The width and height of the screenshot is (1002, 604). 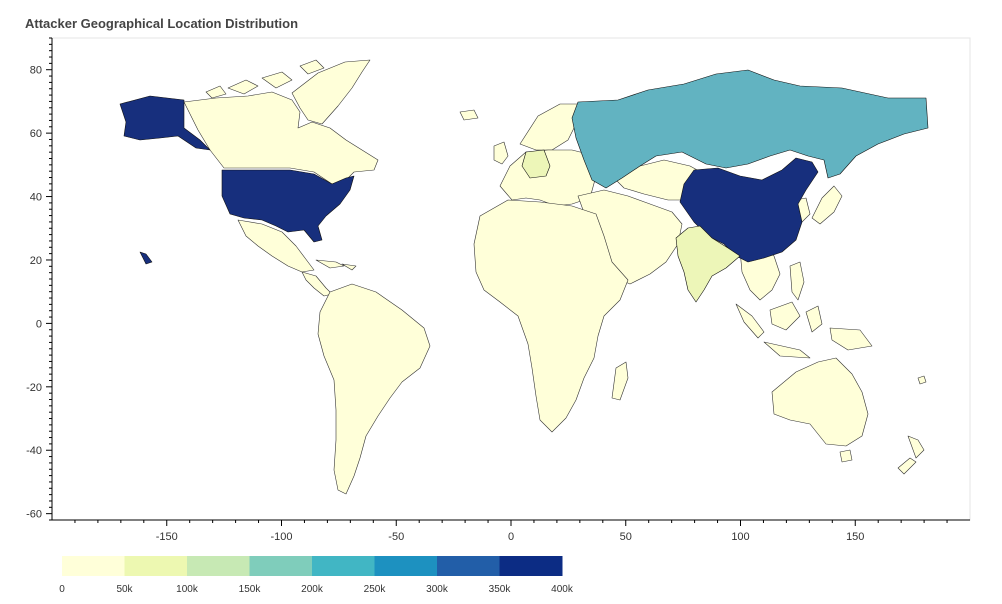 What do you see at coordinates (336, 265) in the screenshot?
I see `region-caribbean` at bounding box center [336, 265].